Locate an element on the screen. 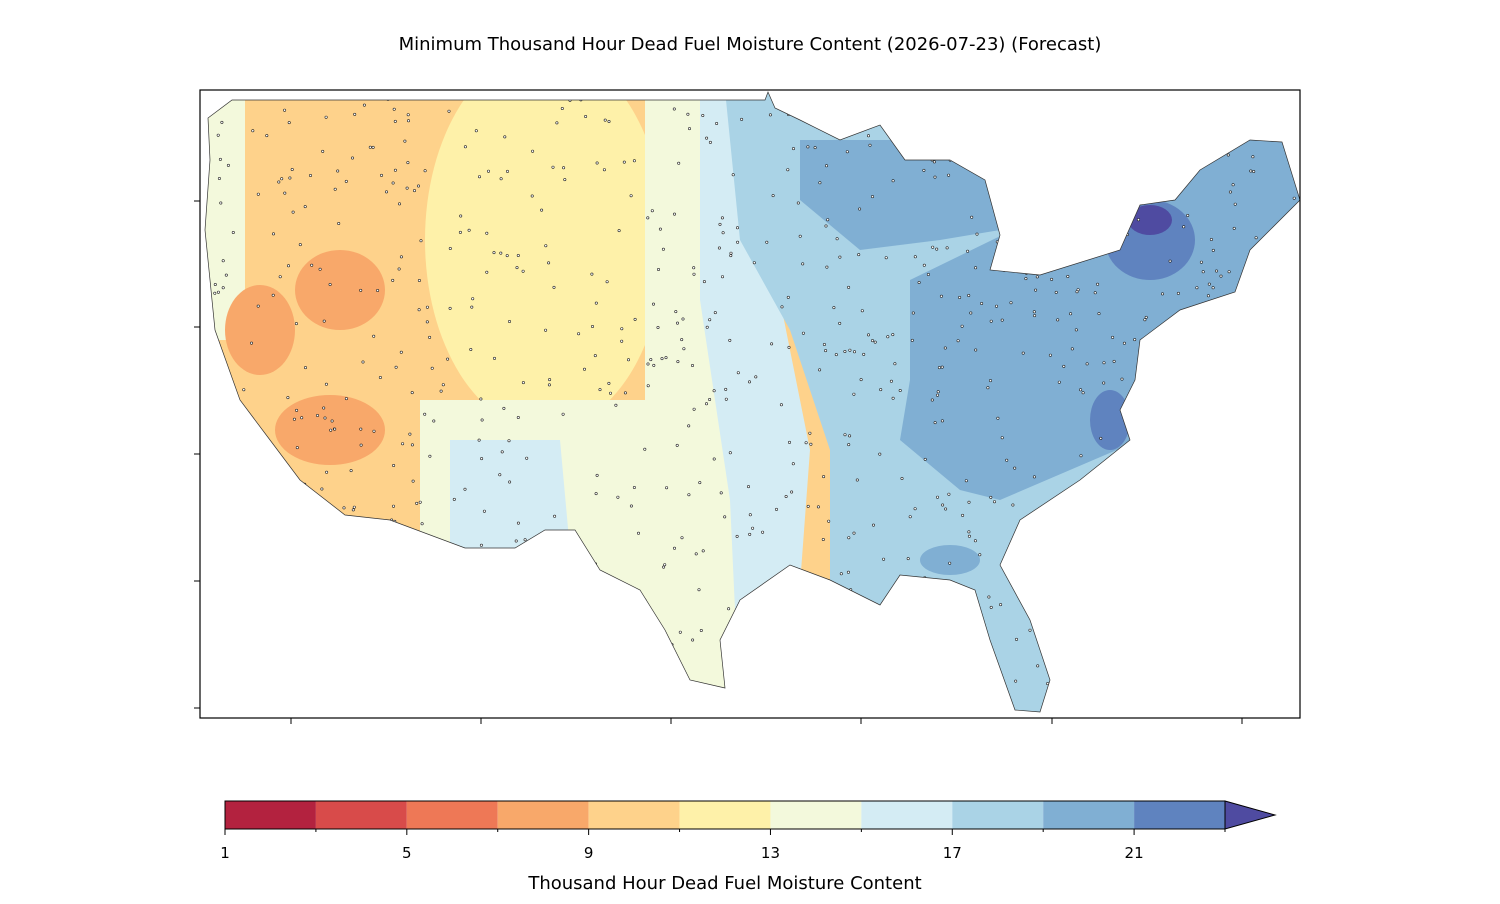  colorbar-tick-label: 17 is located at coordinates (952, 853).